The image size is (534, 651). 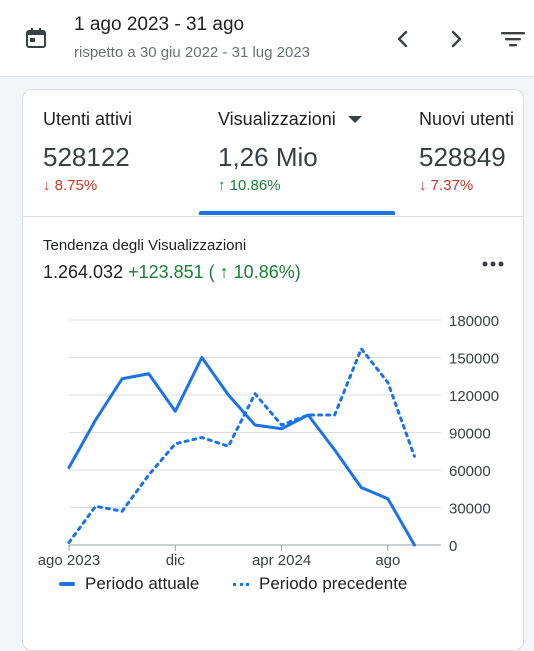 I want to click on chevron-right-icon, so click(x=456, y=39).